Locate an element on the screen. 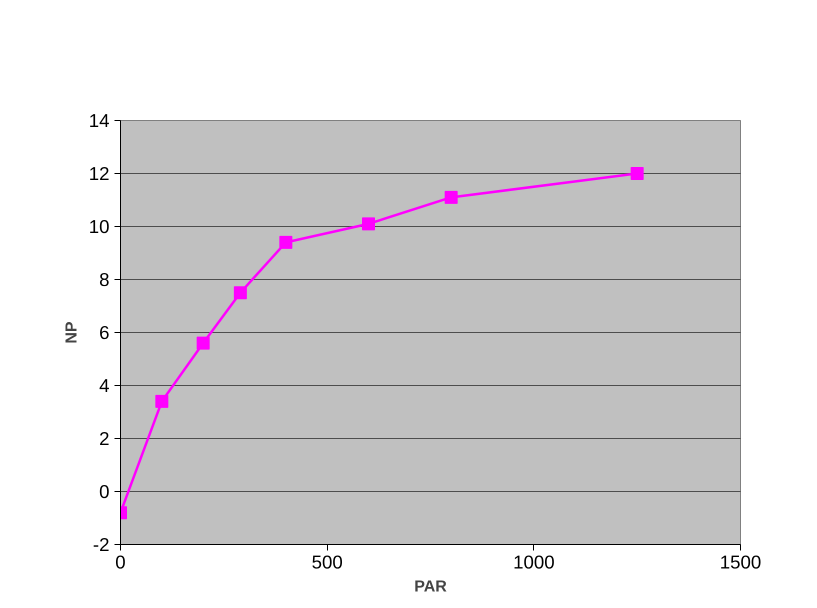  y-tick-label: 14 is located at coordinates (99, 120).